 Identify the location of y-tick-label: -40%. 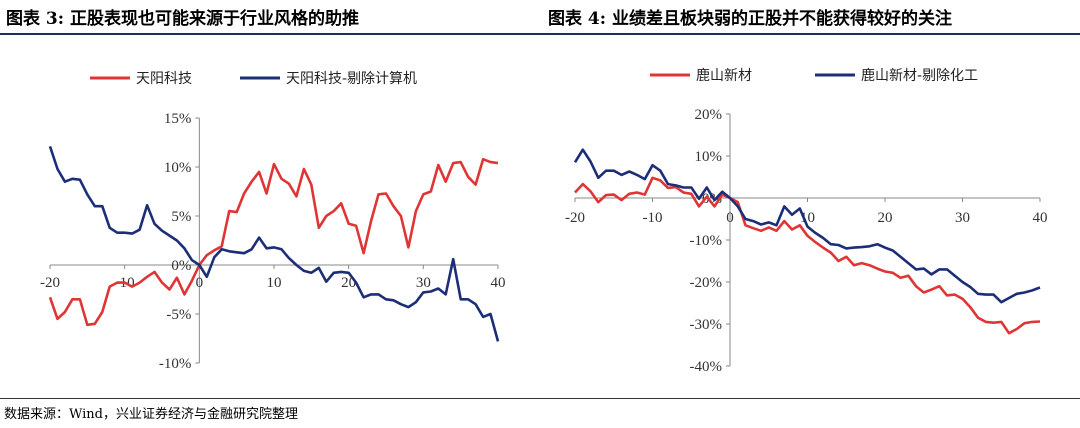
(706, 367).